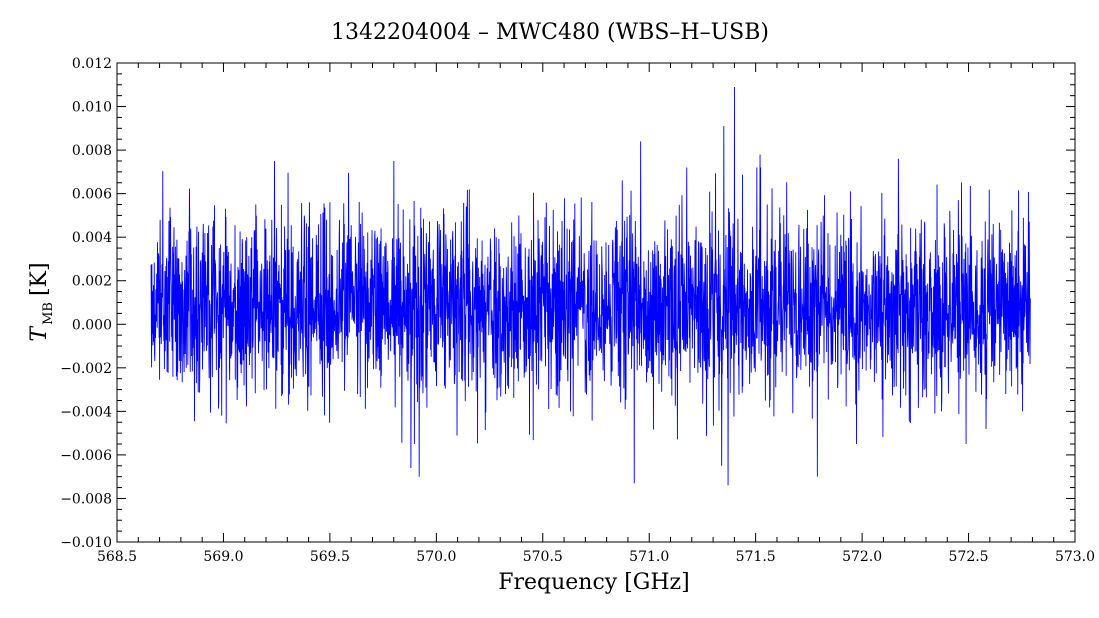 Image resolution: width=1099 pixels, height=618 pixels. What do you see at coordinates (969, 557) in the screenshot?
I see `x-tick-label: 572.5` at bounding box center [969, 557].